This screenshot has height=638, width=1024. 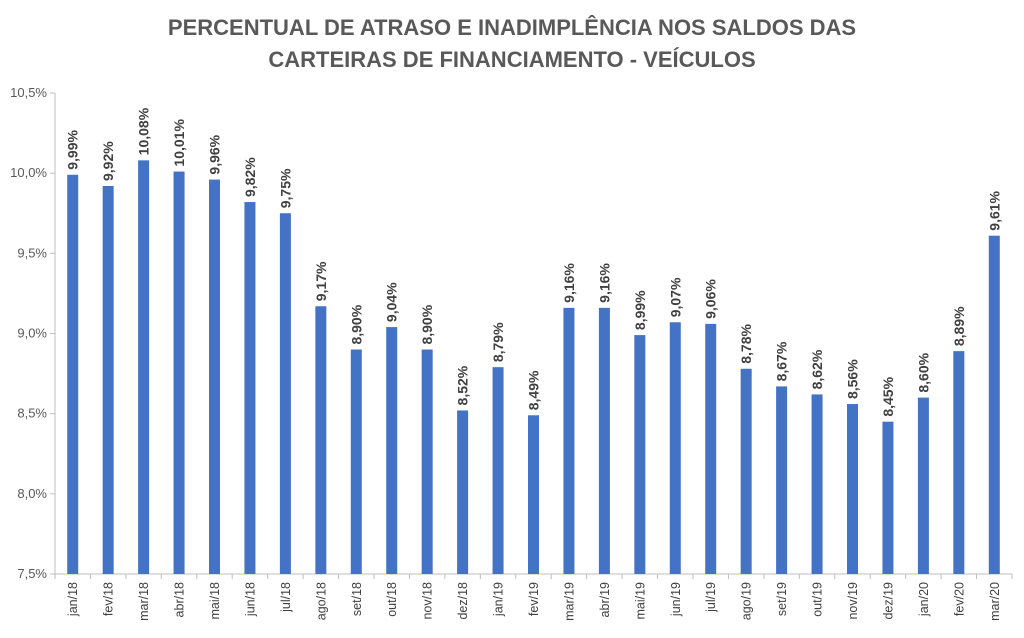 I want to click on data-label: 8,79%, so click(x=498, y=342).